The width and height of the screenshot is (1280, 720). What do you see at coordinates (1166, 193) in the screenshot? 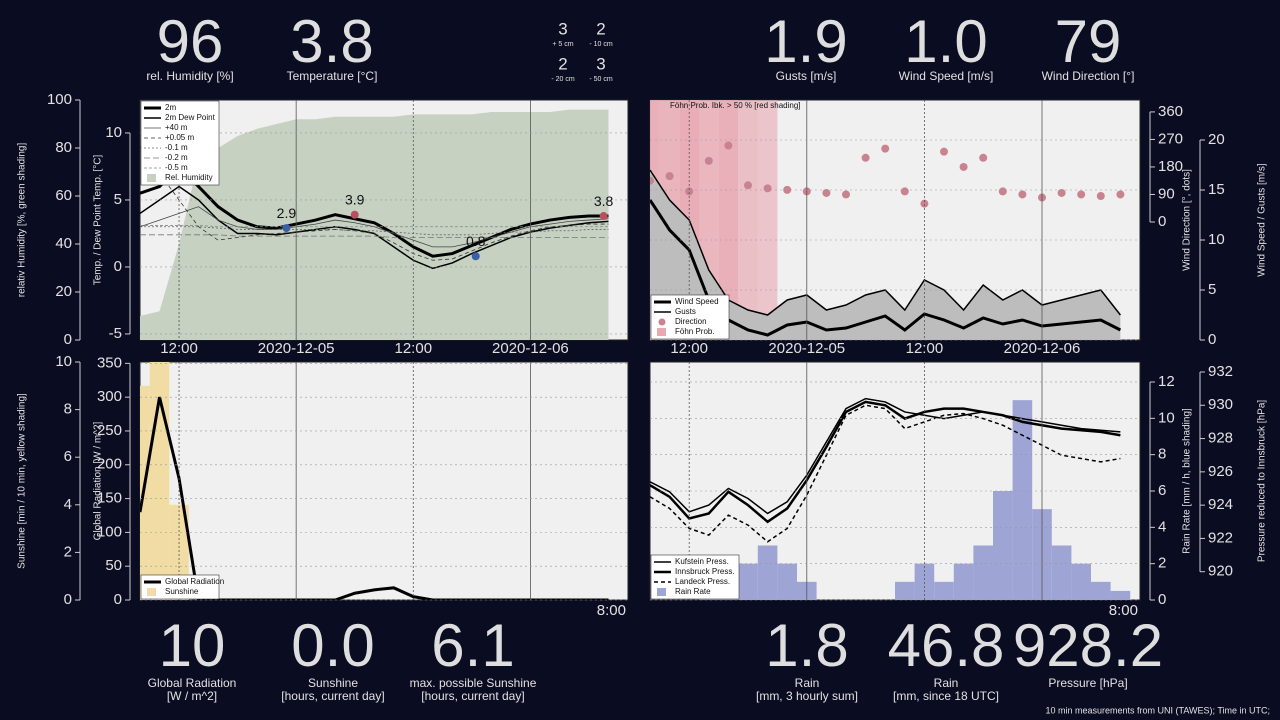
I see `y-tick-label: 90` at bounding box center [1166, 193].